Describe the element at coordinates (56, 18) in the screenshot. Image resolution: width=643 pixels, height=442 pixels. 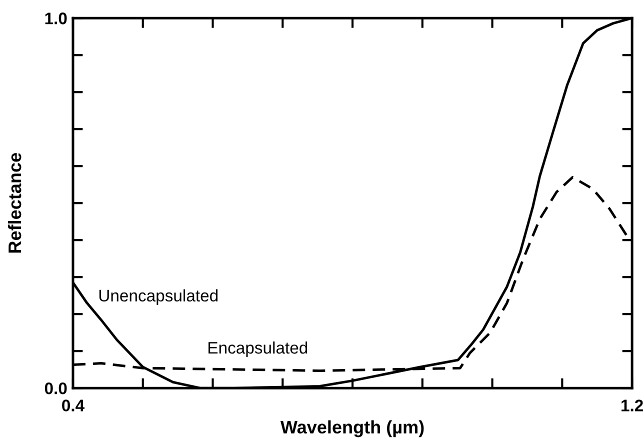
I see `y-tick-label: 1.0` at that location.